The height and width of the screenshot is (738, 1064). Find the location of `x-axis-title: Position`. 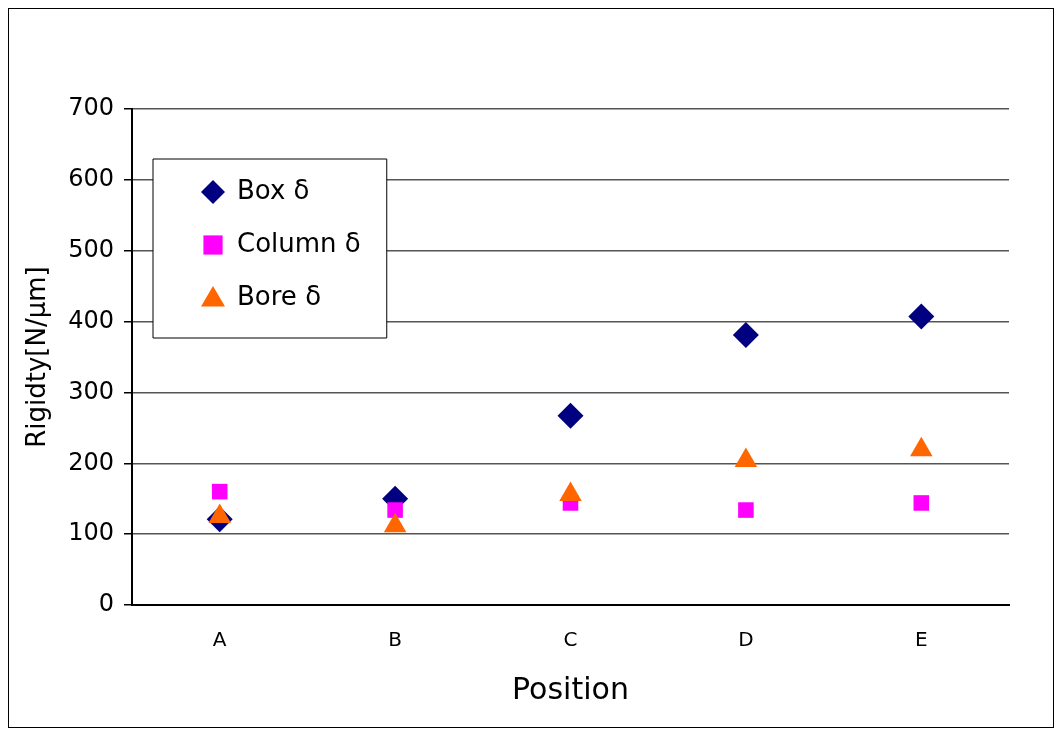

x-axis-title: Position is located at coordinates (570, 688).